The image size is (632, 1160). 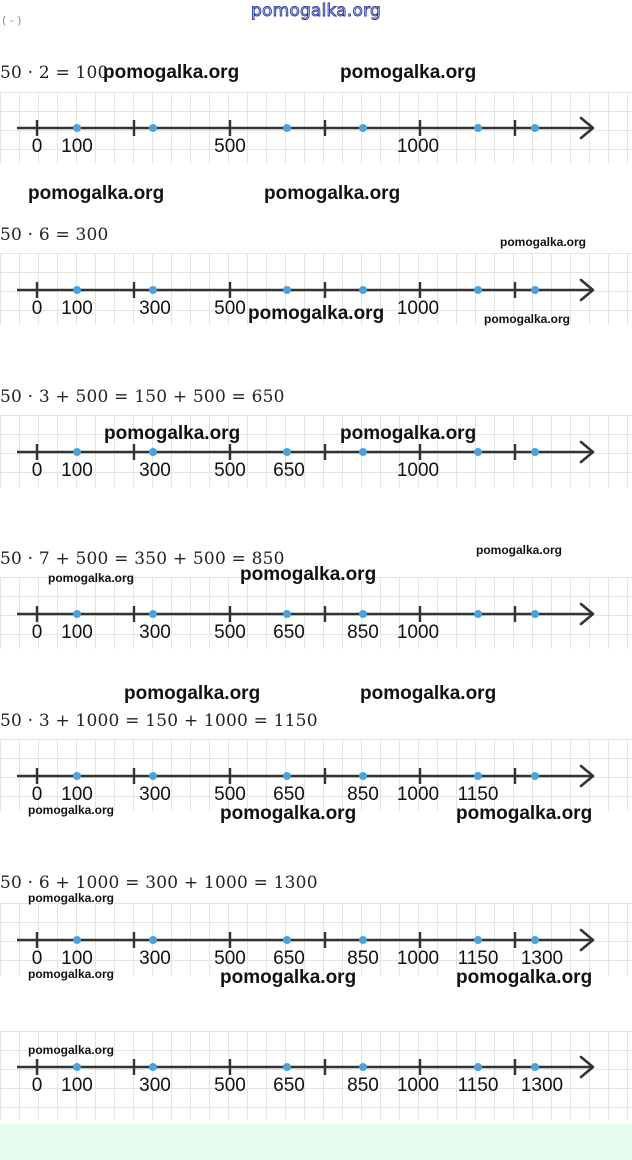 What do you see at coordinates (142, 397) in the screenshot?
I see `equation: 50 · 3 + 500 = 150 + 500 = 650` at bounding box center [142, 397].